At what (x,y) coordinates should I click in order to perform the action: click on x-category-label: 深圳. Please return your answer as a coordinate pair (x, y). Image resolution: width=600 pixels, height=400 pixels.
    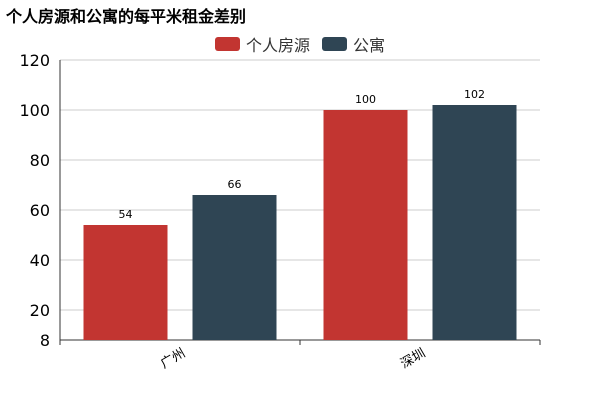
    Looking at the image, I should click on (413, 359).